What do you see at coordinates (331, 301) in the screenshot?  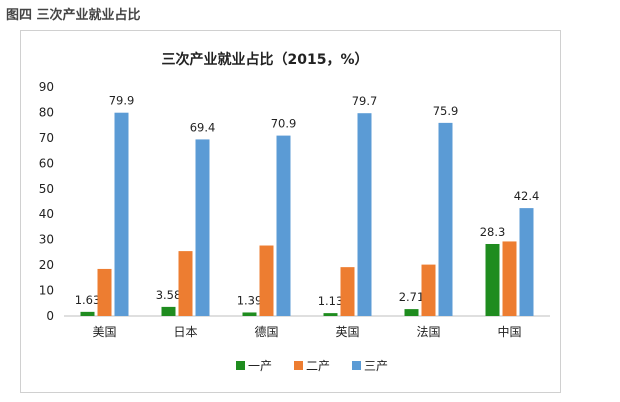 I see `data-label: 1.13` at bounding box center [331, 301].